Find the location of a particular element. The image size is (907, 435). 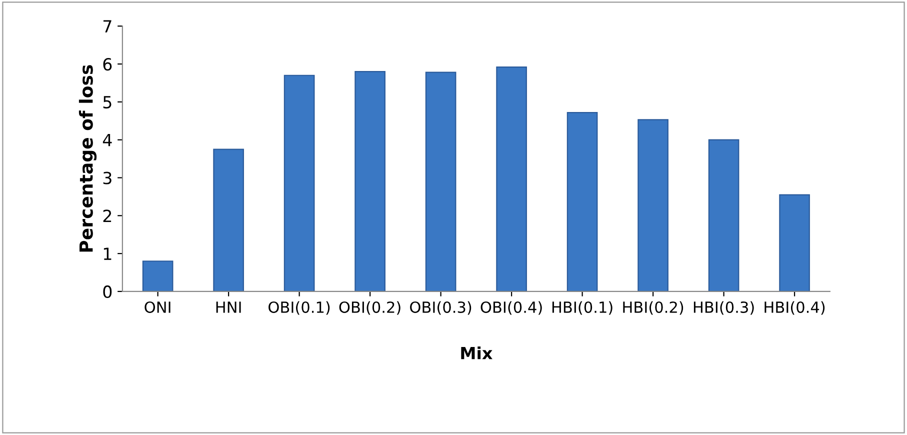

x-tick-label: HBI(0.1) is located at coordinates (582, 308).